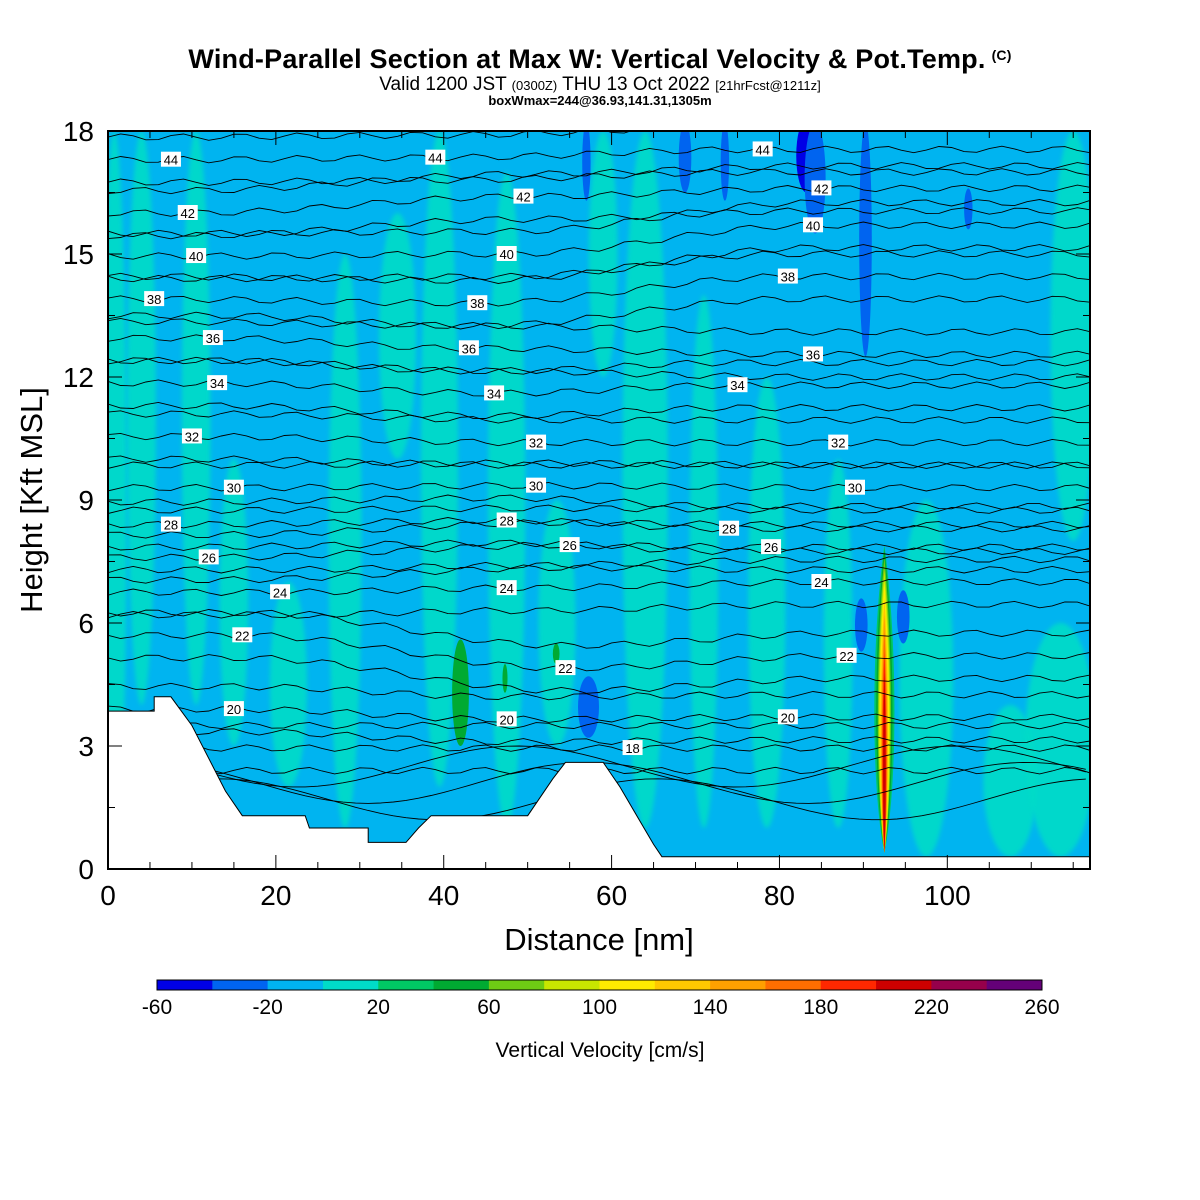  I want to click on x-tick-label: 20, so click(275, 895).